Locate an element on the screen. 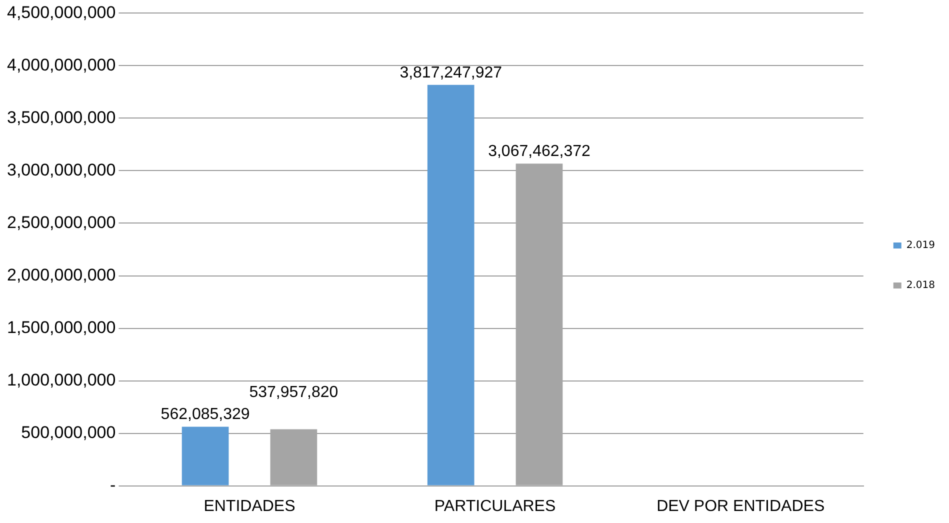 This screenshot has width=949, height=523. x-tick-label: PARTICULARES is located at coordinates (495, 506).